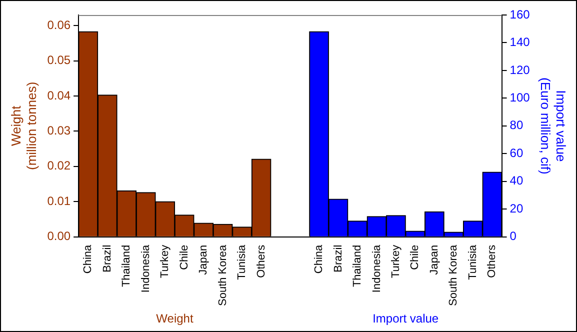  I want to click on y2-tick-label: 0, so click(513, 236).